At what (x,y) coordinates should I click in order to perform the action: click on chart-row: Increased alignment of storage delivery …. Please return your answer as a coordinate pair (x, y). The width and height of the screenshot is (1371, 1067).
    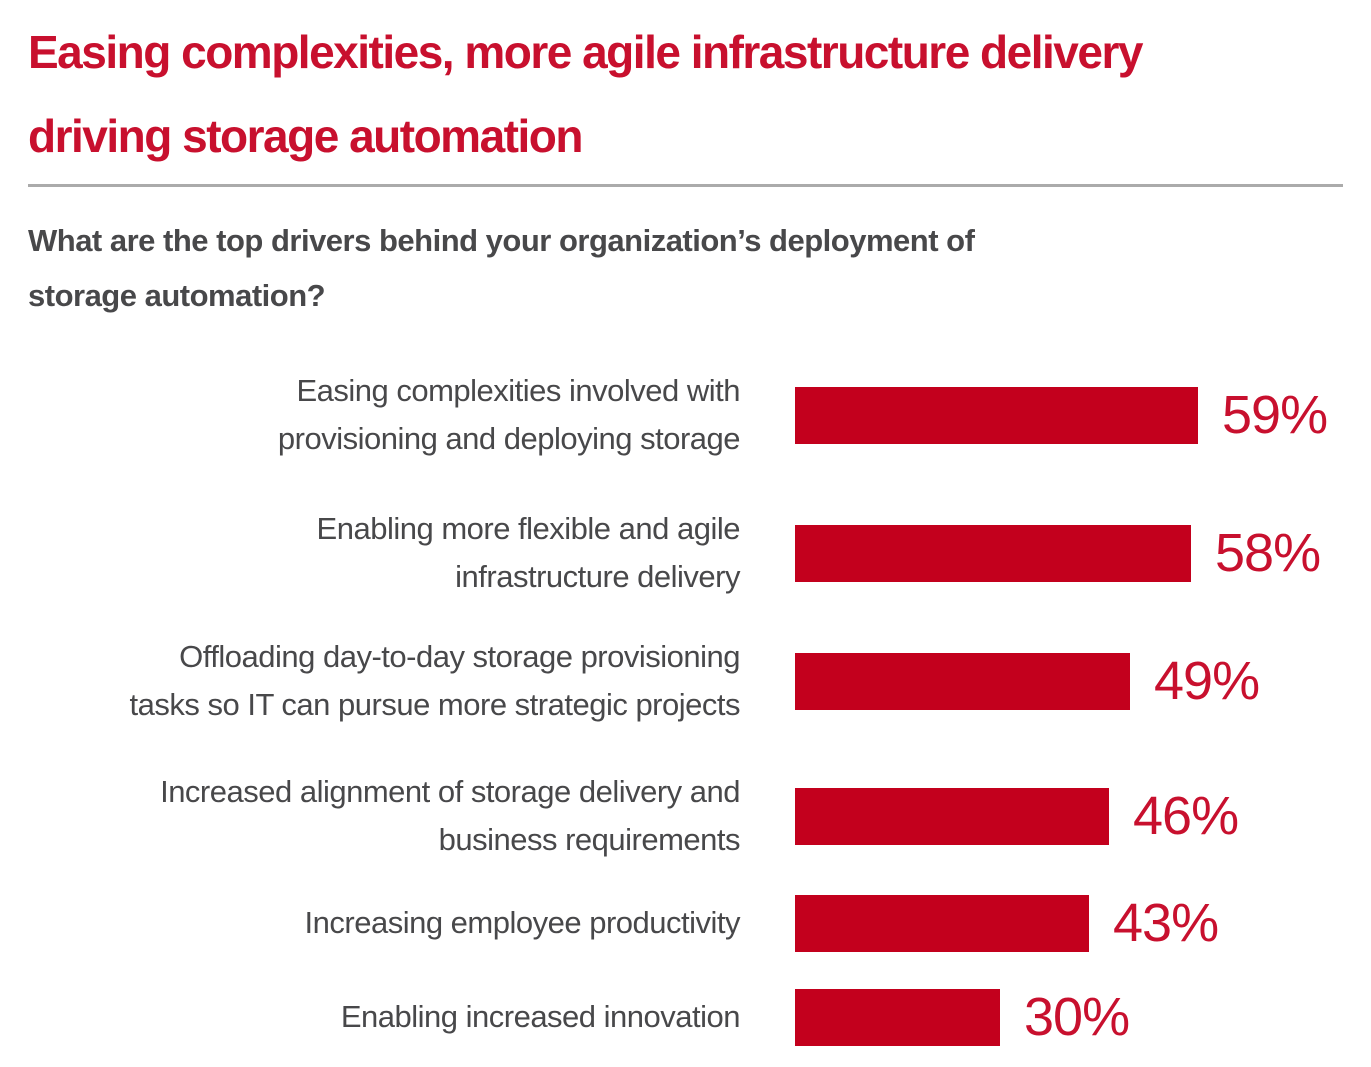
    Looking at the image, I should click on (685, 816).